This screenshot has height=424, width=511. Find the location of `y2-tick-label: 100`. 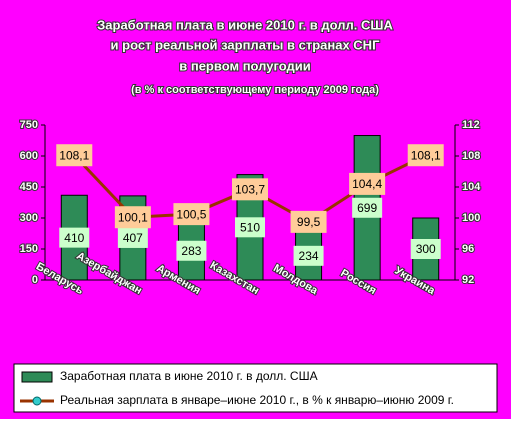

y2-tick-label: 100 is located at coordinates (471, 218).